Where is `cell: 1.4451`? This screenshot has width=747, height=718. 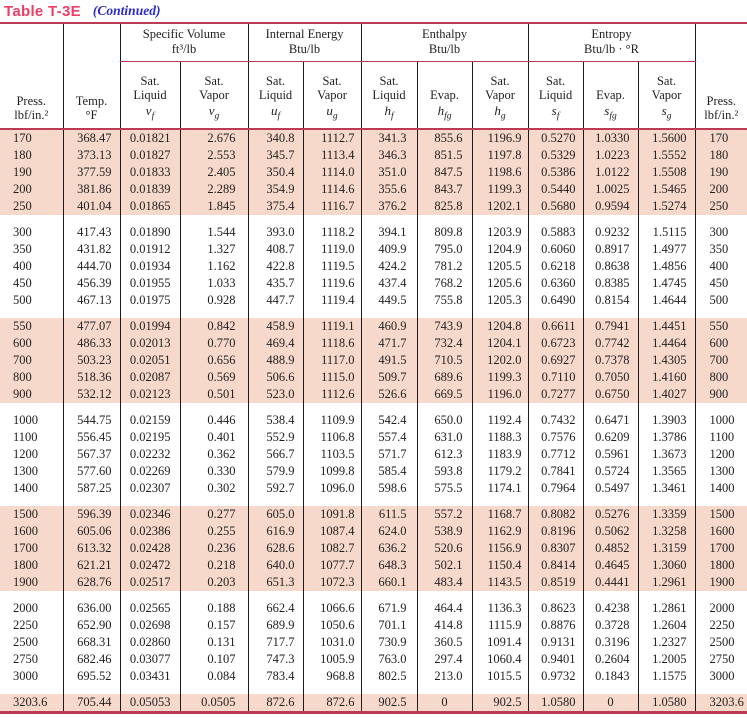
cell: 1.4451 is located at coordinates (666, 326).